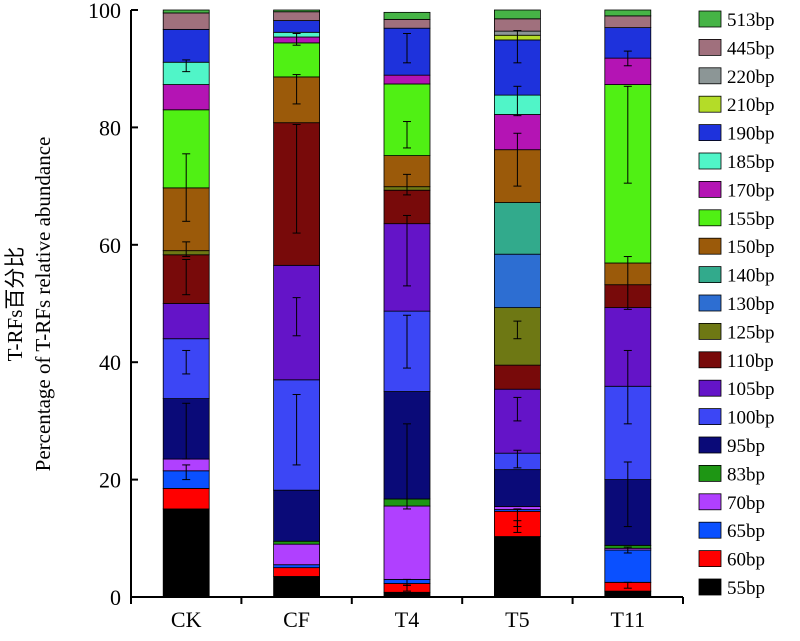 The image size is (800, 641). What do you see at coordinates (517, 488) in the screenshot?
I see `bar-segment-T5-95bp` at bounding box center [517, 488].